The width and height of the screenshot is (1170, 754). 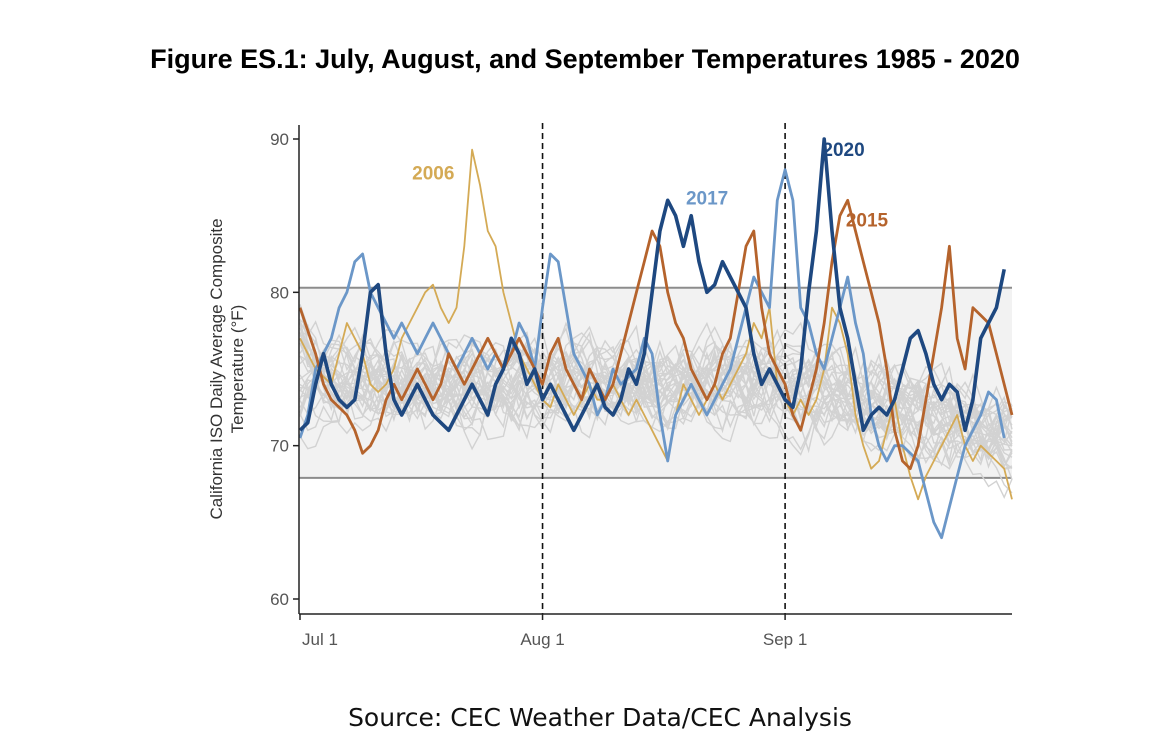 What do you see at coordinates (843, 150) in the screenshot?
I see `series-label-2020: 2020` at bounding box center [843, 150].